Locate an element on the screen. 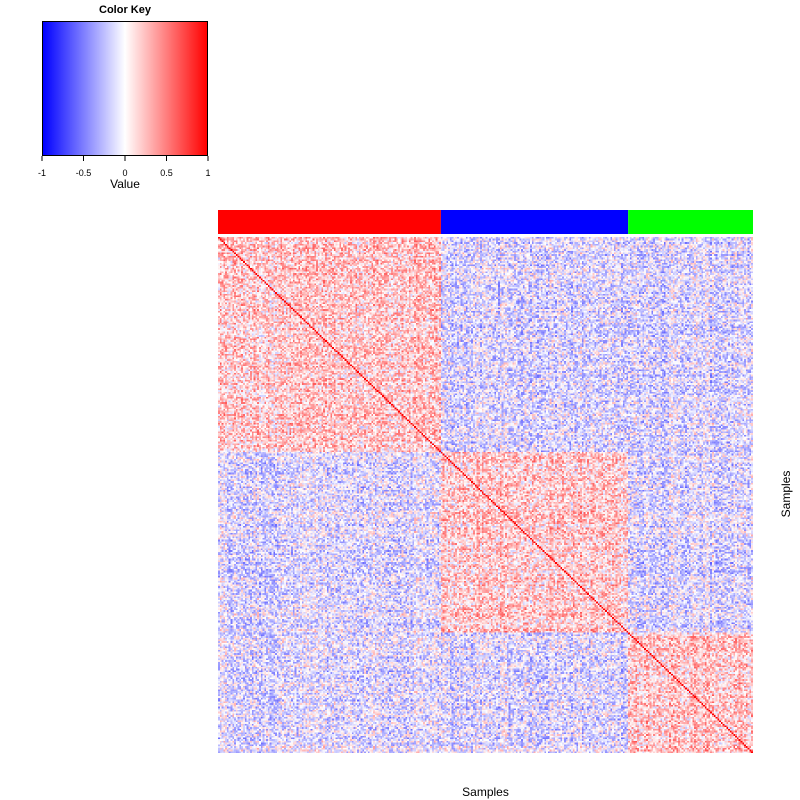 The height and width of the screenshot is (800, 800). color-key-tick-label: -0.5 is located at coordinates (84, 173).